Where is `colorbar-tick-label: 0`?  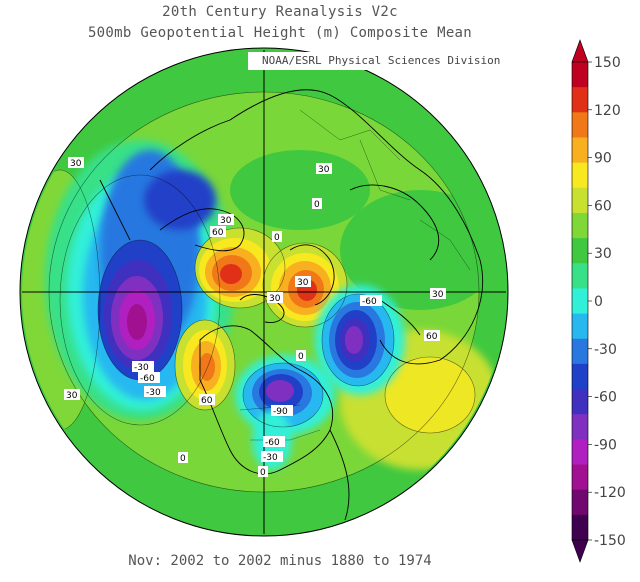 colorbar-tick-label: 0 is located at coordinates (598, 302).